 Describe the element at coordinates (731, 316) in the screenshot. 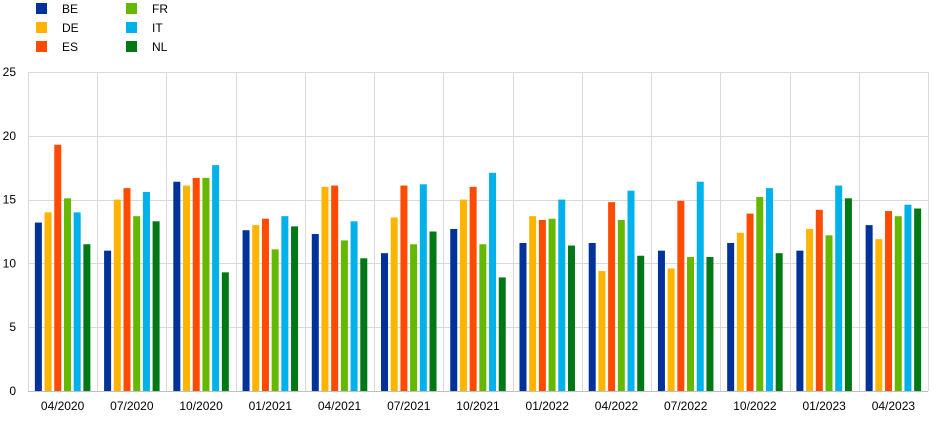

I see `bar-be-10-2022` at that location.